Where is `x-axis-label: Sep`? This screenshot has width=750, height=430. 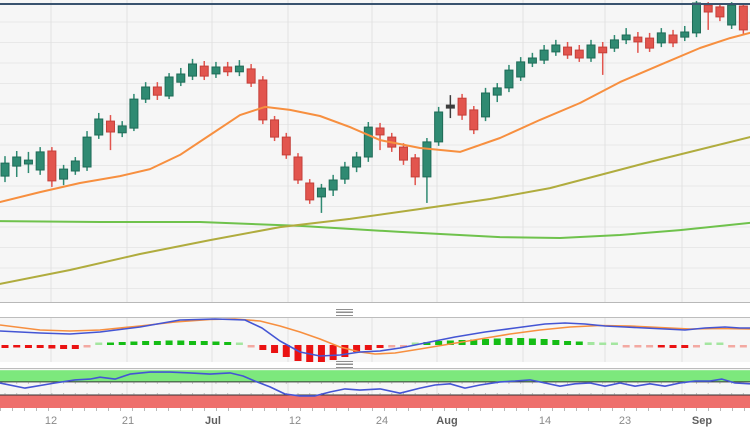
x-axis-label: Sep is located at coordinates (702, 421).